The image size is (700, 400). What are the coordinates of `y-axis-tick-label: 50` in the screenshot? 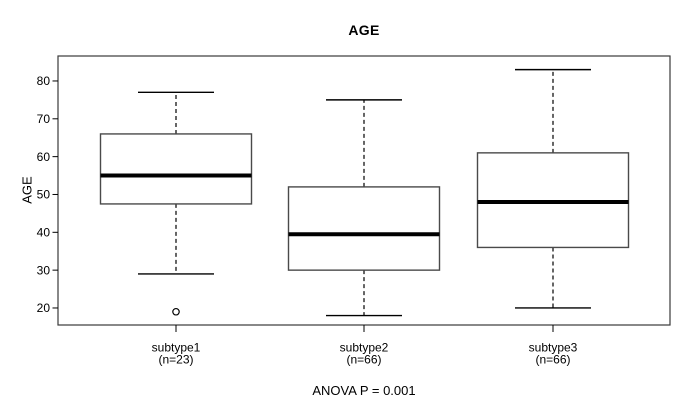 It's located at (44, 195).